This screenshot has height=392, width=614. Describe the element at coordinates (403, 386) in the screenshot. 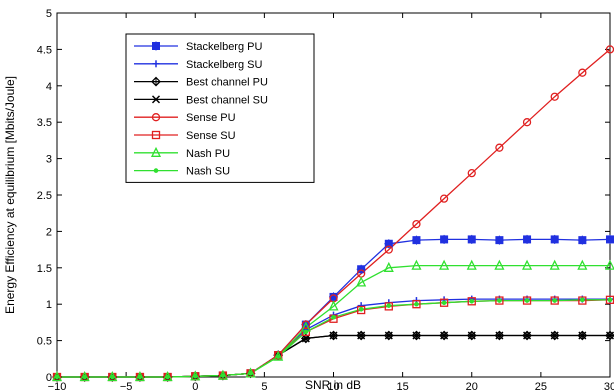

I see `x-tick-label: 15` at that location.